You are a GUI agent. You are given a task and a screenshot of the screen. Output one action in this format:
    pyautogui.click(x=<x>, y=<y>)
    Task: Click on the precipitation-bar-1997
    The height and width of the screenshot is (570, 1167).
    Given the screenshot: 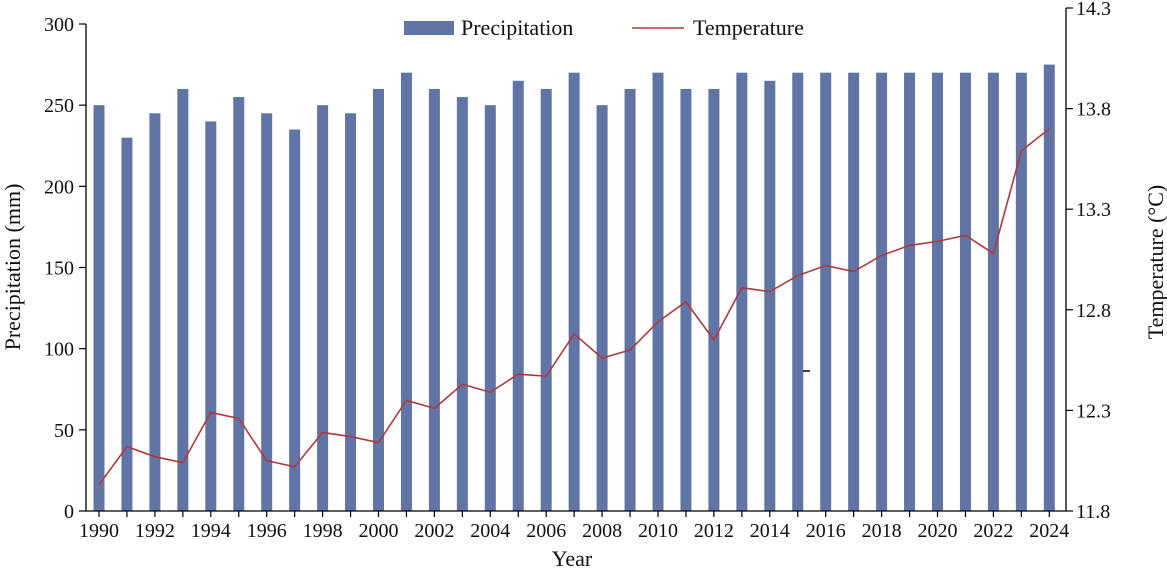 What is the action you would take?
    pyautogui.click(x=295, y=320)
    